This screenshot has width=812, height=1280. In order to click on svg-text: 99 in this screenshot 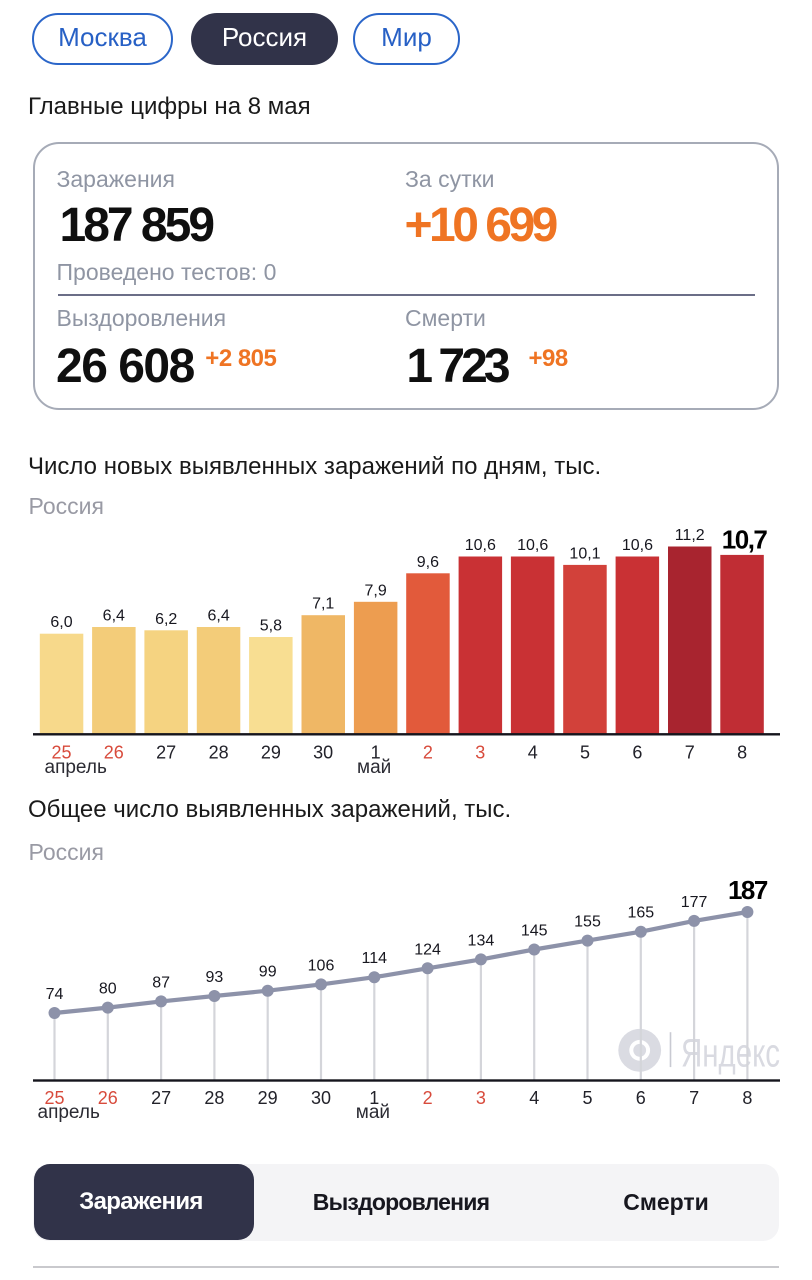, I will do `click(268, 972)`.